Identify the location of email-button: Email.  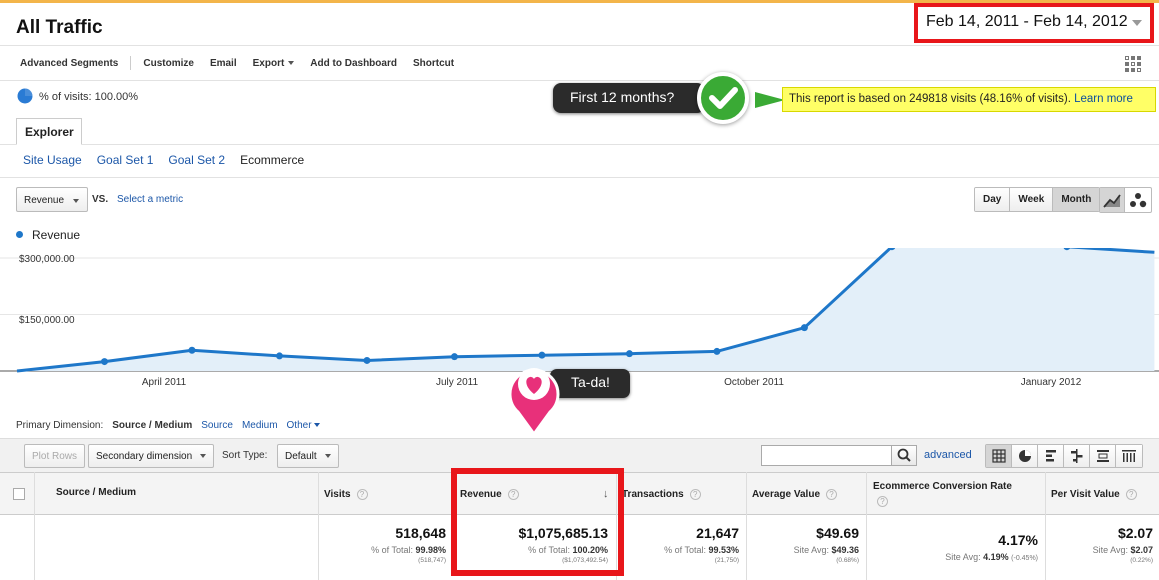
(223, 63).